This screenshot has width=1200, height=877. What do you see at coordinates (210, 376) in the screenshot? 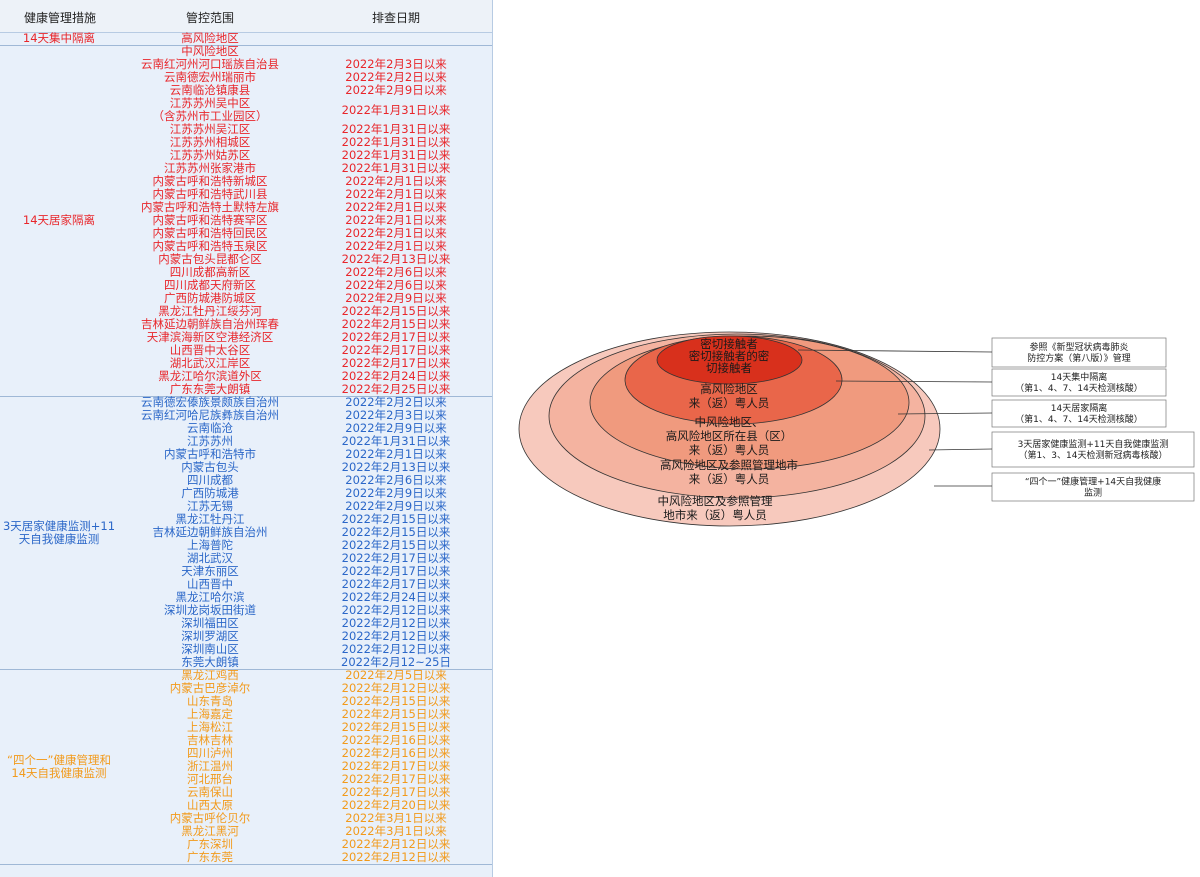
I see `area-cell: 黑龙江哈尔滨道外区` at bounding box center [210, 376].